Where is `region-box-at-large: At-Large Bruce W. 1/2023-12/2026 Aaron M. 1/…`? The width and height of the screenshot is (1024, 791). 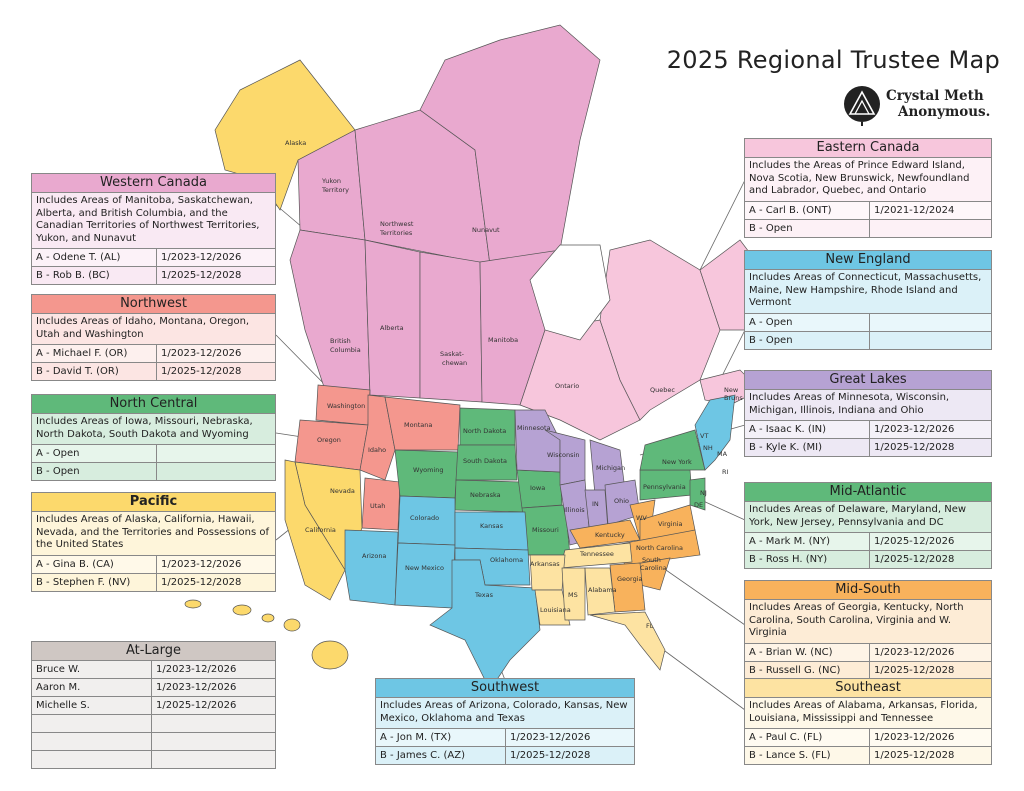 region-box-at-large: At-Large Bruce W. 1/2023-12/2026 Aaron M. 1/… is located at coordinates (153, 705).